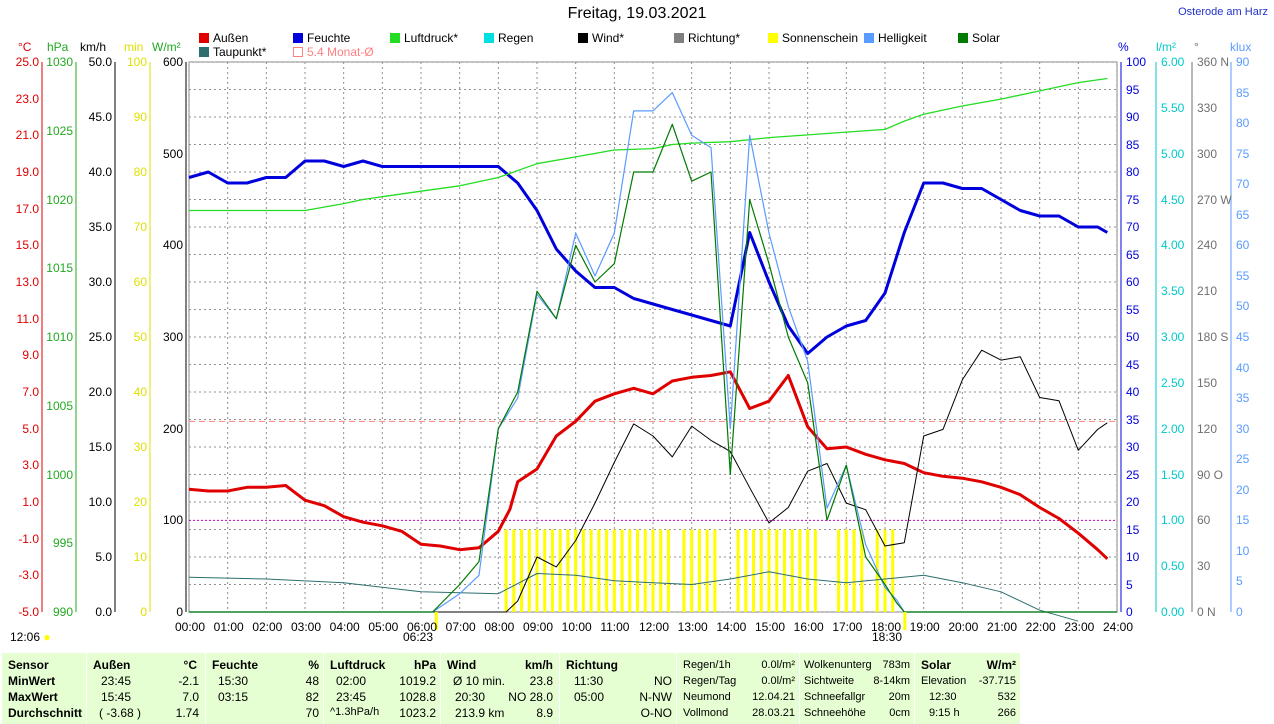 The width and height of the screenshot is (1274, 724). What do you see at coordinates (1243, 520) in the screenshot?
I see `axis-tick-lux: 15` at bounding box center [1243, 520].